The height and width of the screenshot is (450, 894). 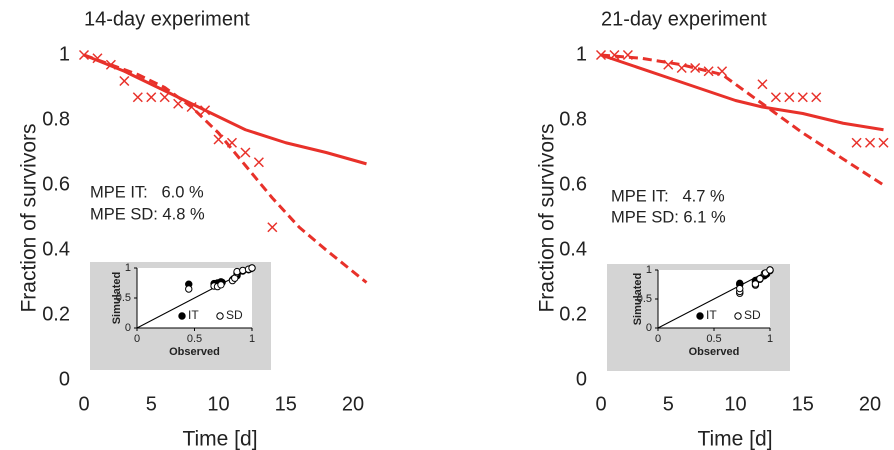 I want to click on identity-line, so click(x=714, y=299).